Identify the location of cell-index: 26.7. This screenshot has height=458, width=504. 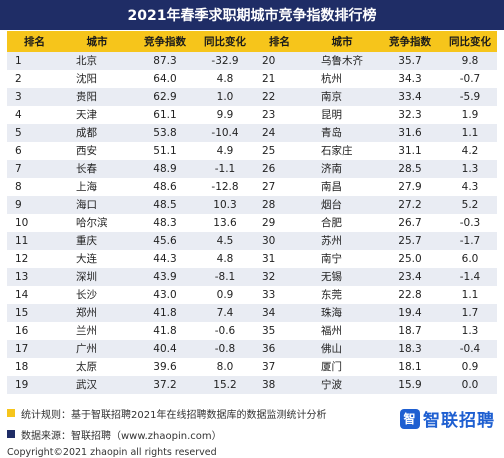
(410, 223).